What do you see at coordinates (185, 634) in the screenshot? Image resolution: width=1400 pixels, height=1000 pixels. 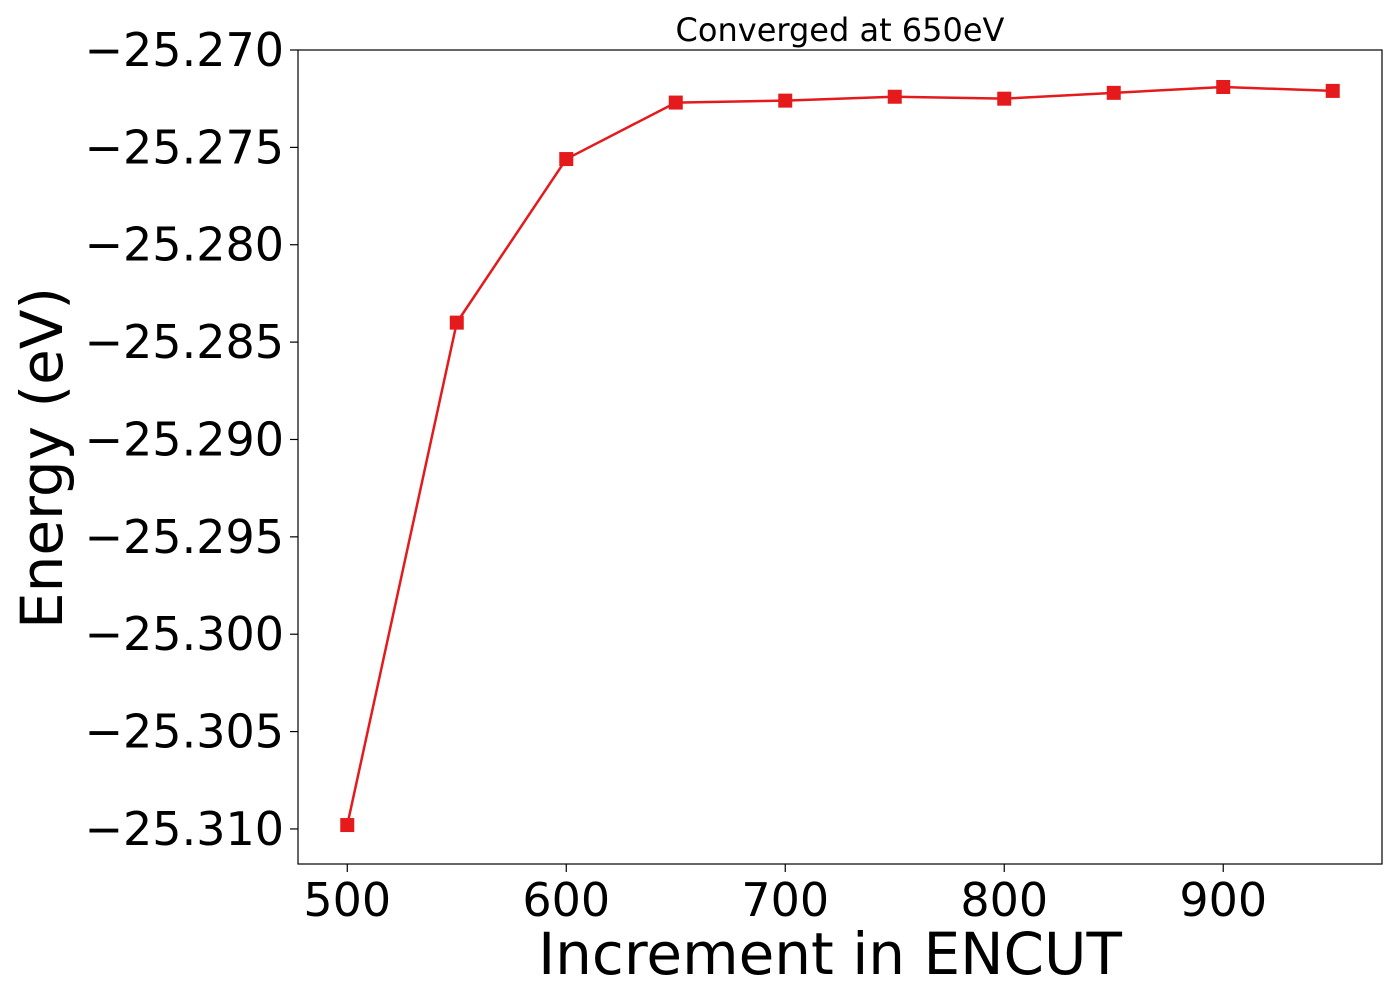 I see `y-tick-label: −25.300` at bounding box center [185, 634].